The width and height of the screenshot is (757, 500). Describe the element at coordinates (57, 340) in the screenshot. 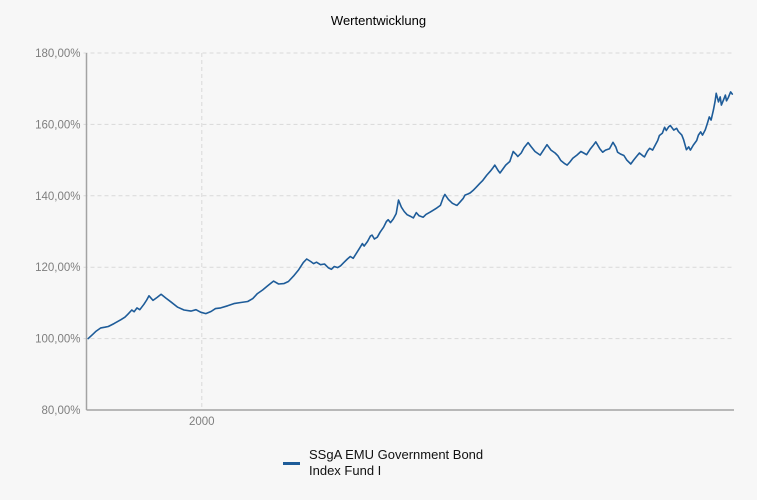

I see `y-axis-tick-label: 100,00%` at that location.